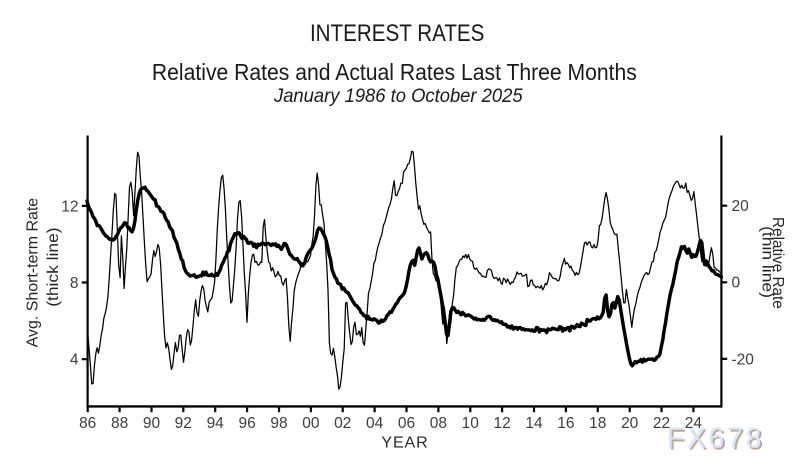 This screenshot has width=795, height=473. What do you see at coordinates (406, 423) in the screenshot?
I see `svg-text: 06` at bounding box center [406, 423].